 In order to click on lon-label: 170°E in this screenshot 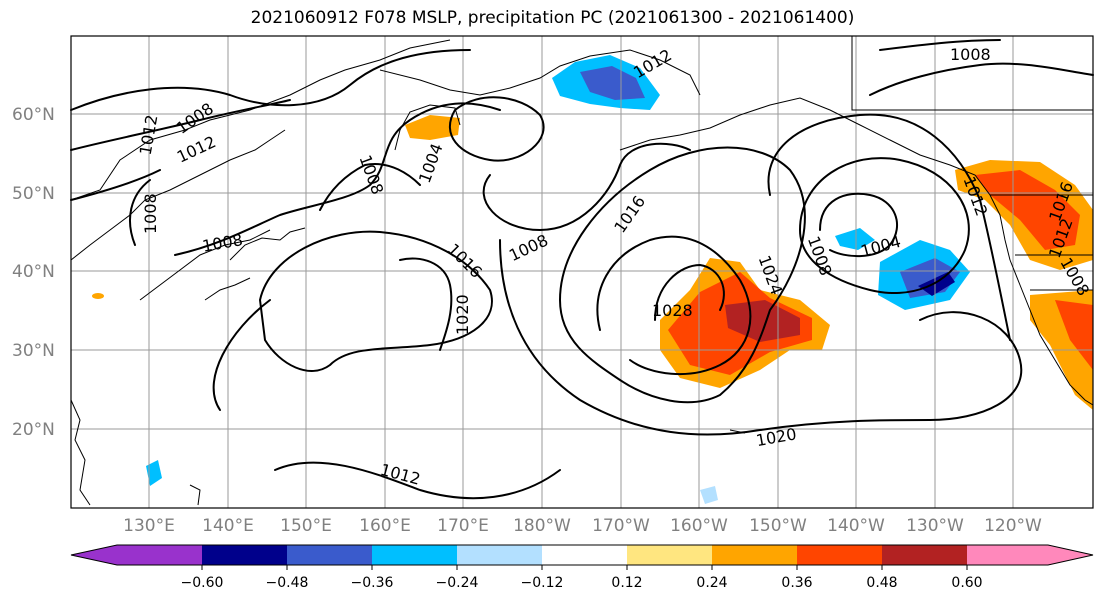, I will do `click(463, 526)`.